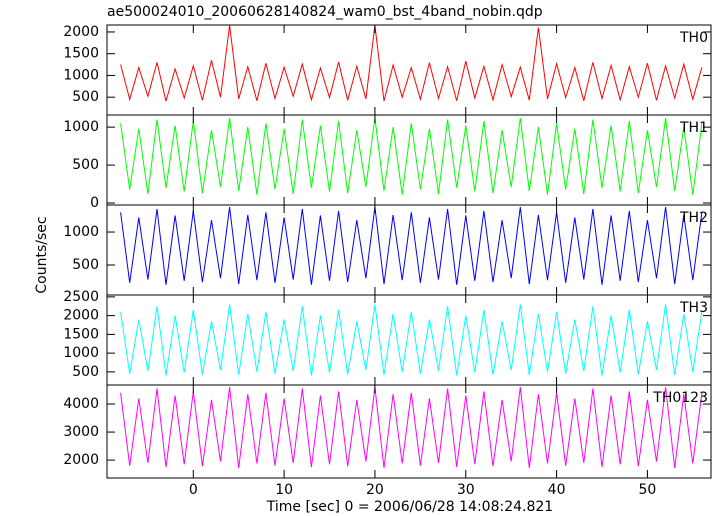  I want to click on legend-label: TH0123, so click(680, 398).